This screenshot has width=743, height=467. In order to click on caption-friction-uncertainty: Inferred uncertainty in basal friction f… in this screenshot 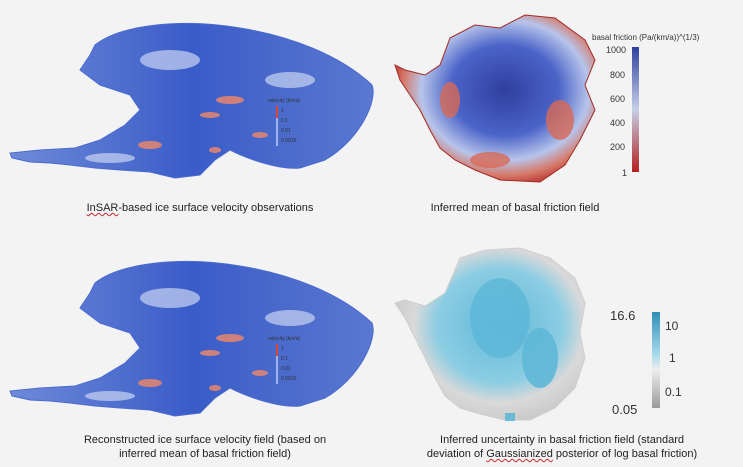, I will do `click(562, 447)`.